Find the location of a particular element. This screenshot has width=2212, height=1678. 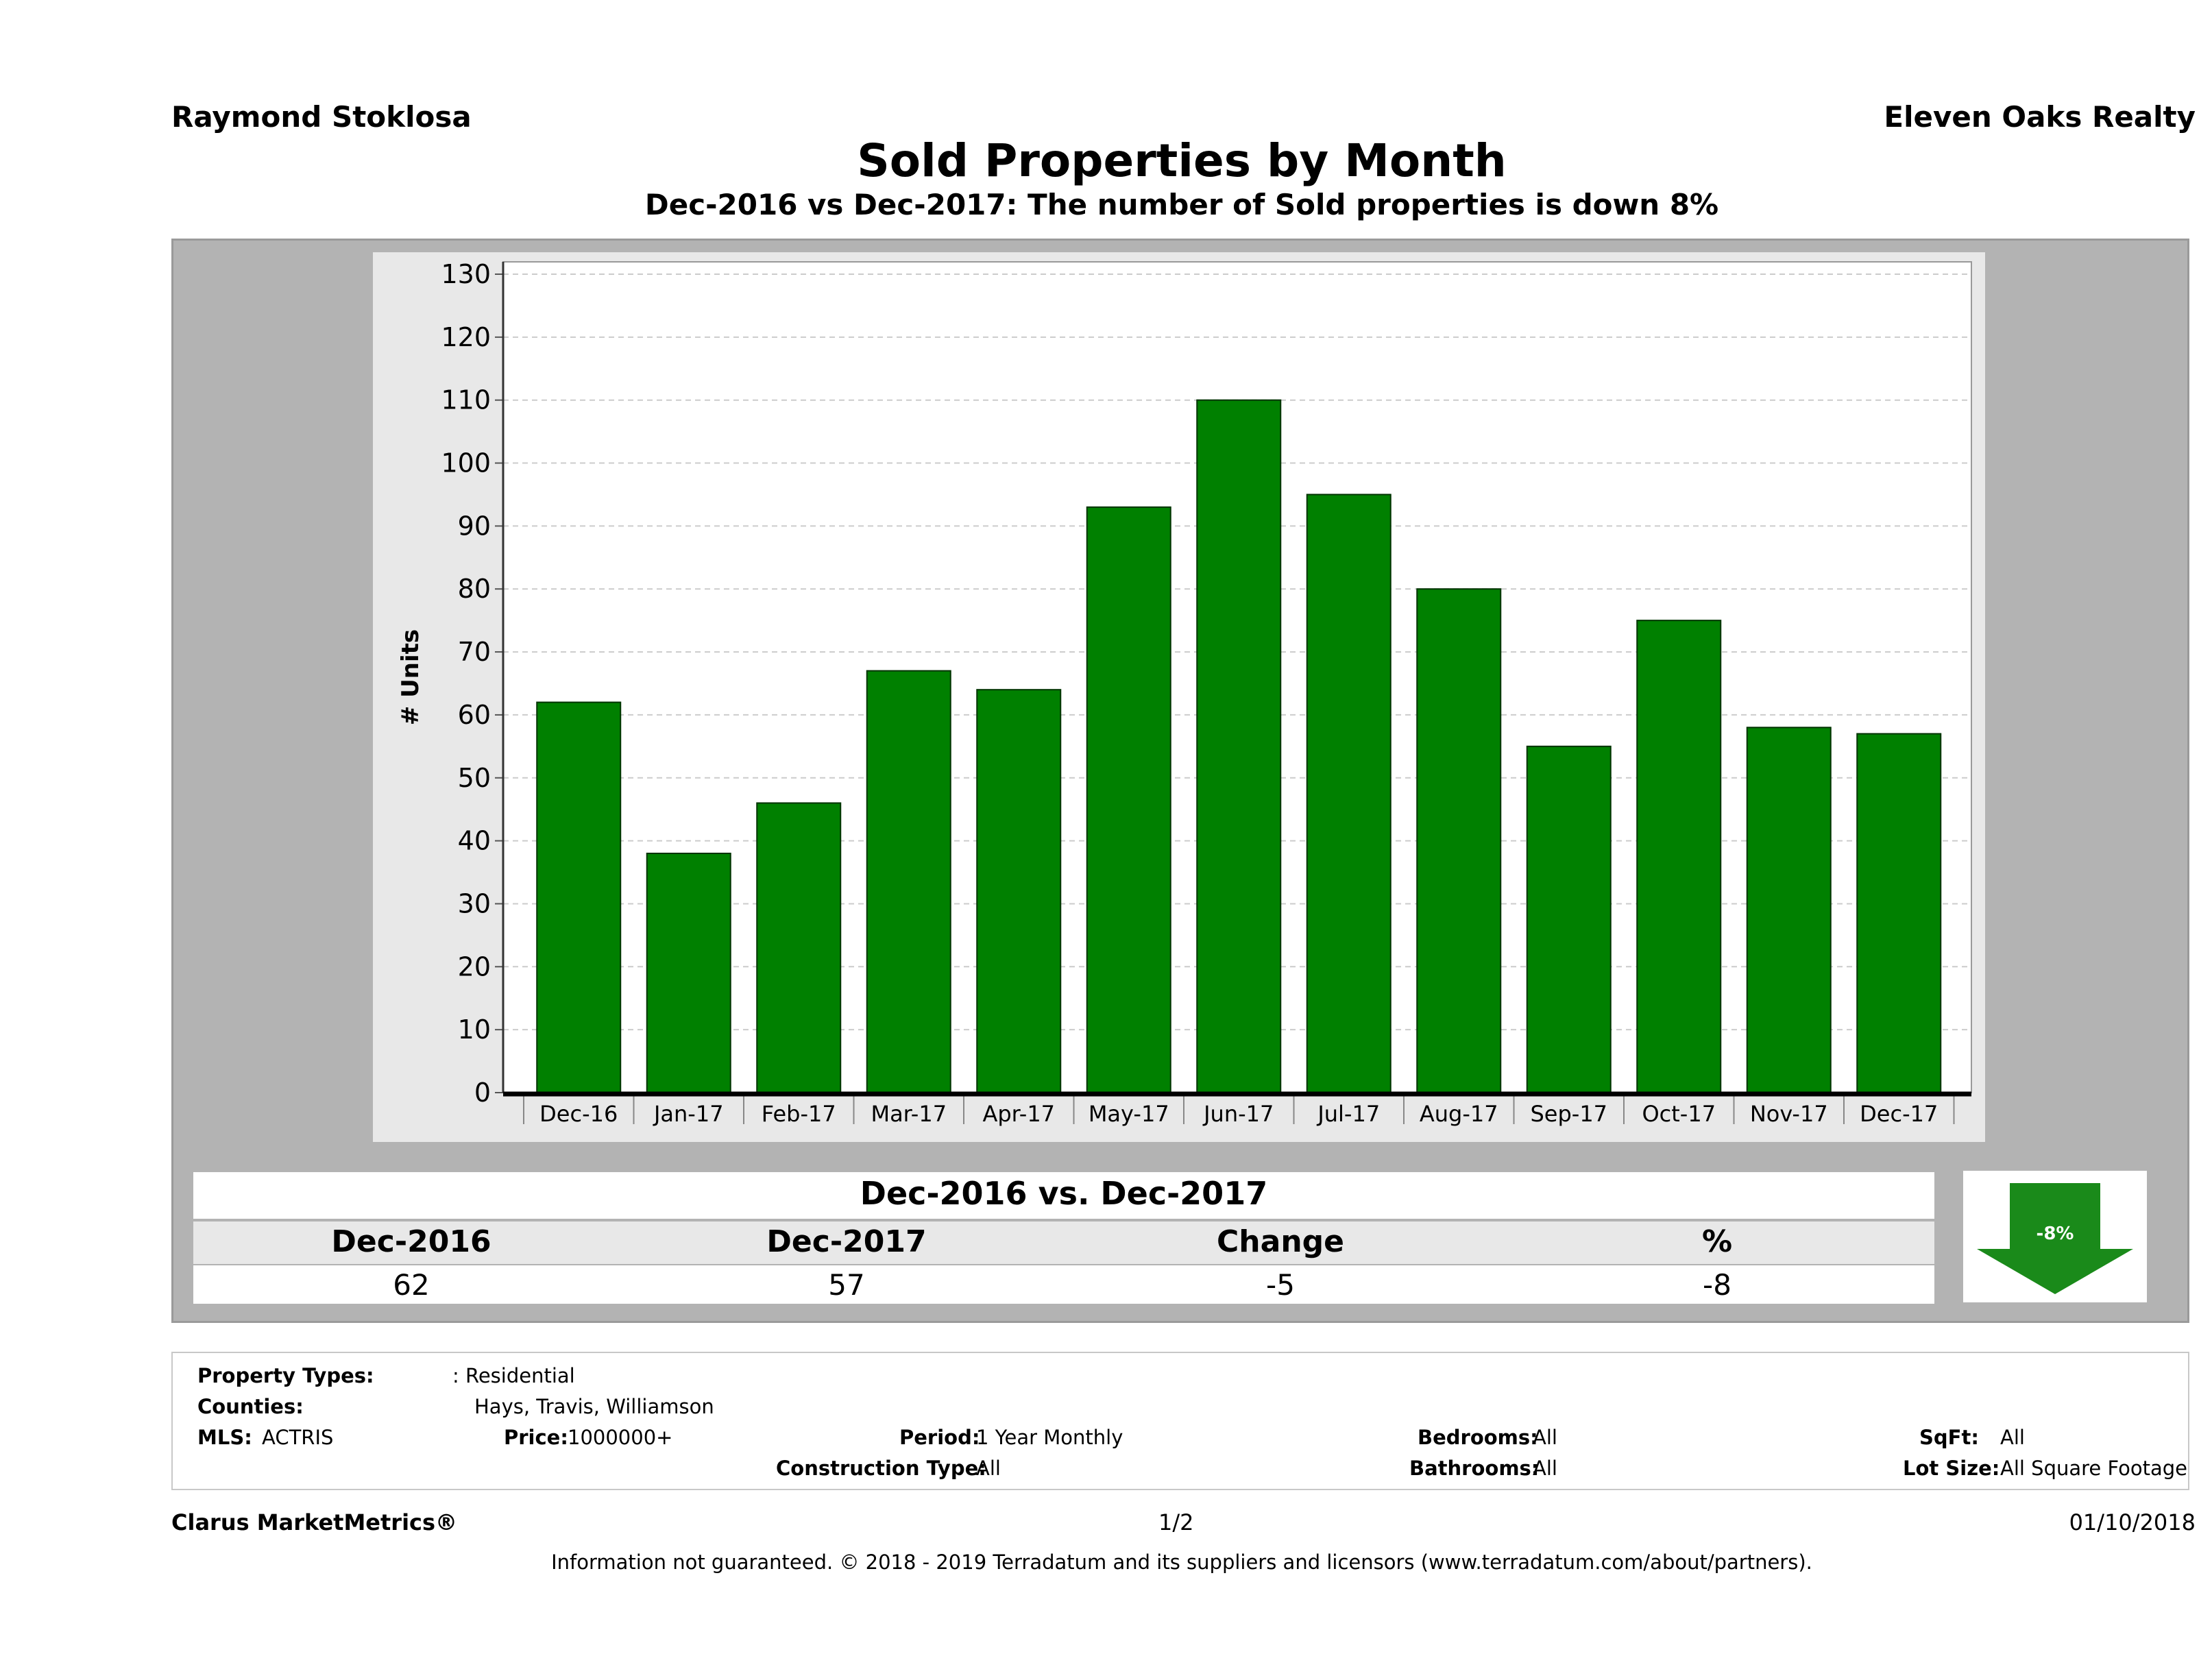

x-tick-label: May-17 is located at coordinates (1129, 1114).